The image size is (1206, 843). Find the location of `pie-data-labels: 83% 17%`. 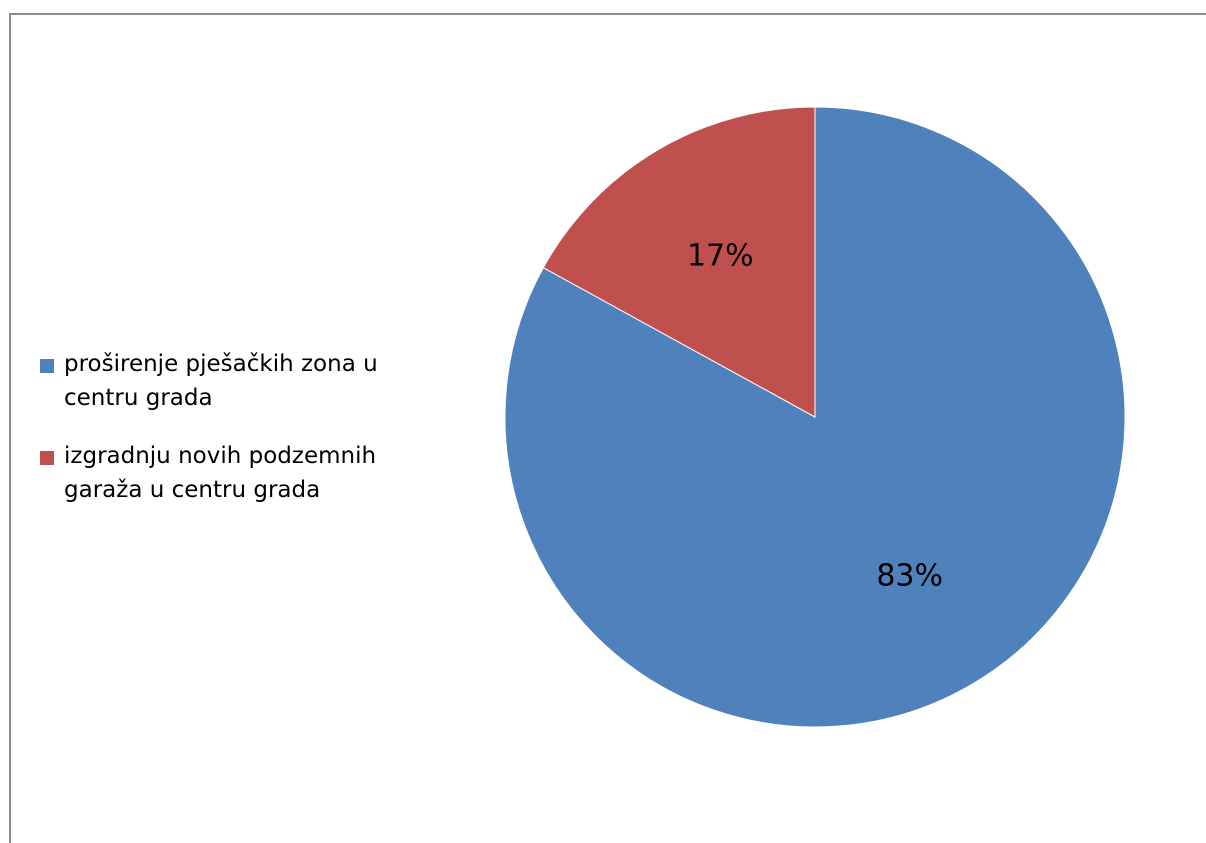

pie-data-labels: 83% 17% is located at coordinates (815, 415).